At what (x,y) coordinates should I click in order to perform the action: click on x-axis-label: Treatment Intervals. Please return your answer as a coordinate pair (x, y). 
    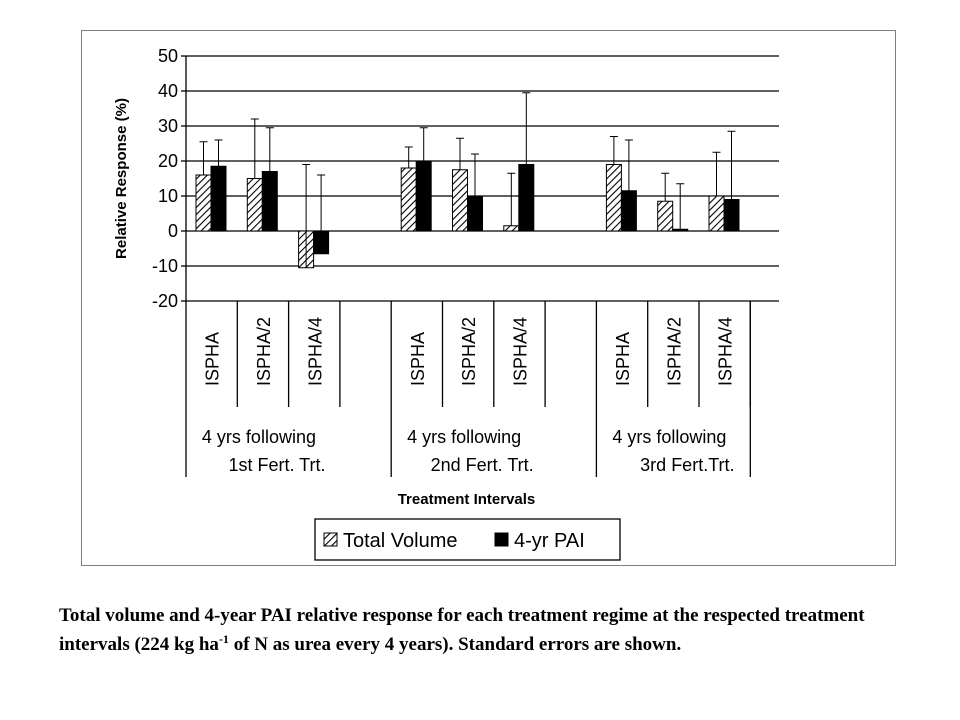
    Looking at the image, I should click on (467, 499).